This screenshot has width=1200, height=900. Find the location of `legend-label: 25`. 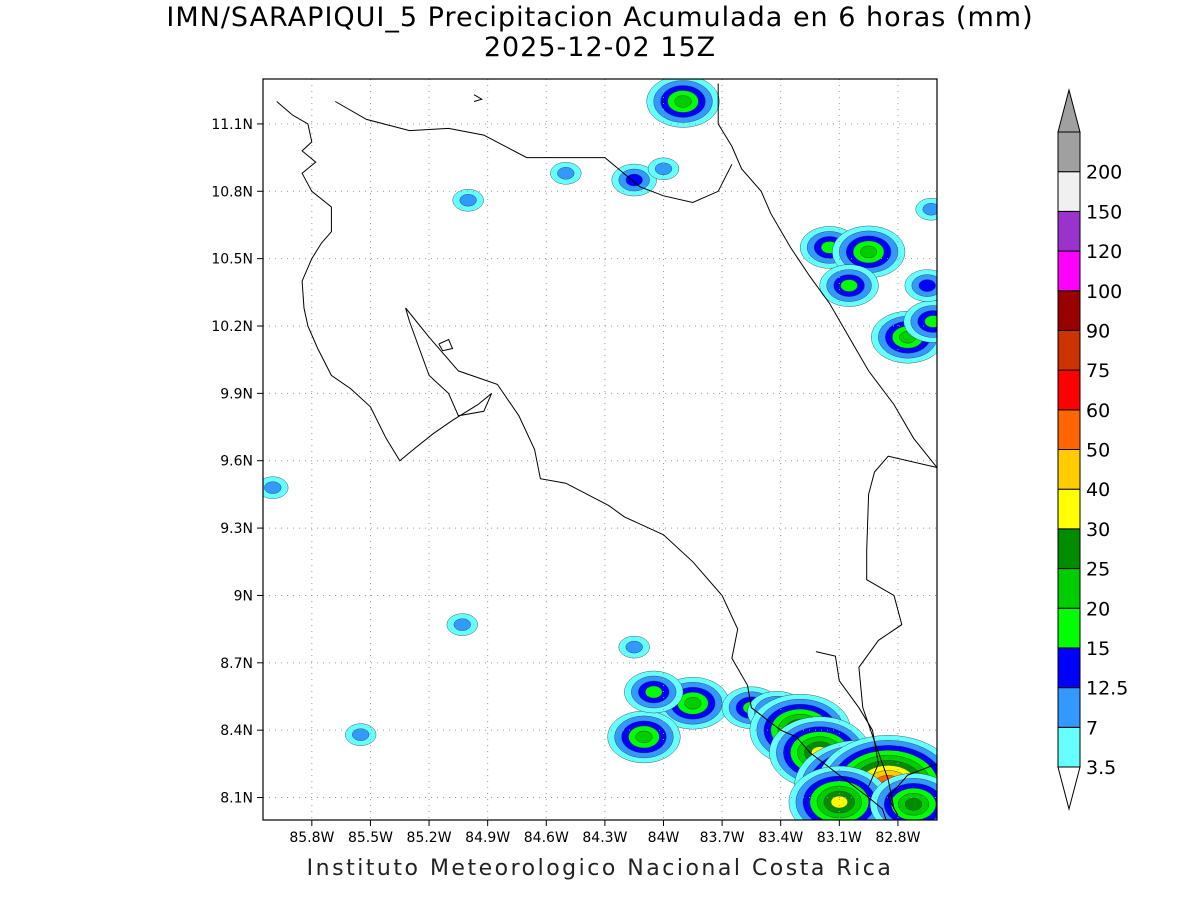

legend-label: 25 is located at coordinates (1098, 570).